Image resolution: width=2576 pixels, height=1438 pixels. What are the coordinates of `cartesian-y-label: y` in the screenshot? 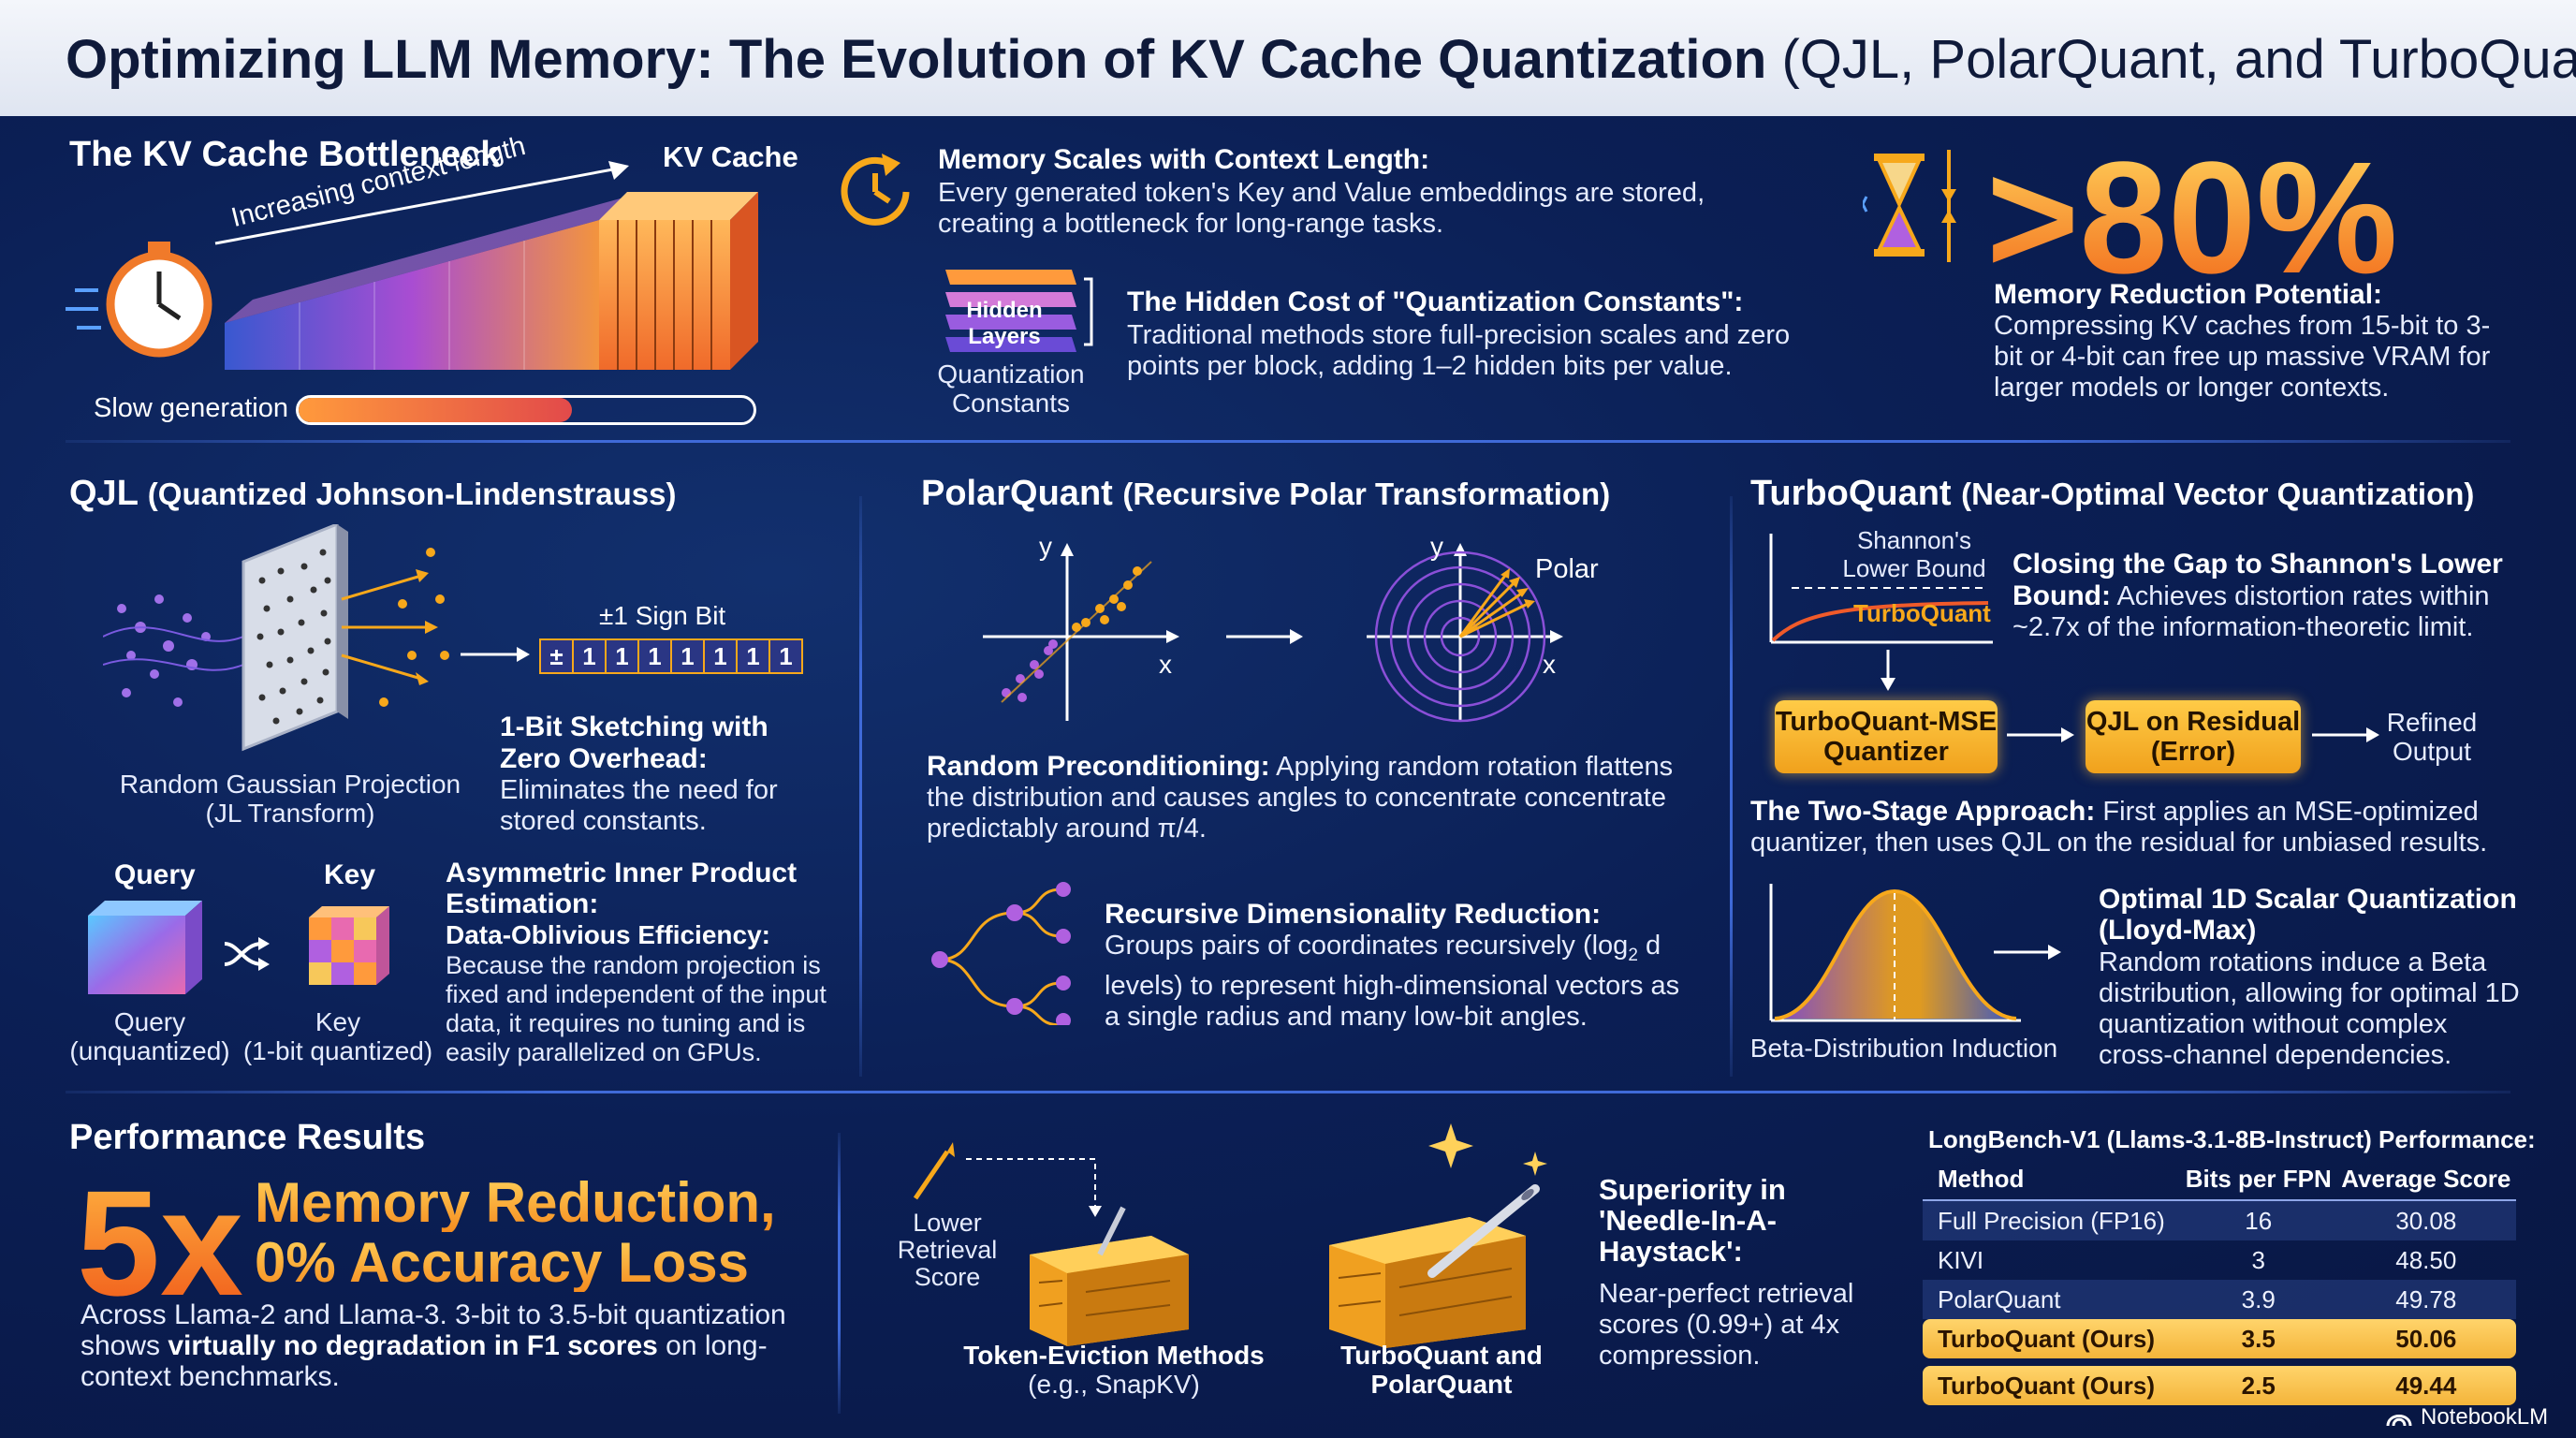 It's located at (1045, 546).